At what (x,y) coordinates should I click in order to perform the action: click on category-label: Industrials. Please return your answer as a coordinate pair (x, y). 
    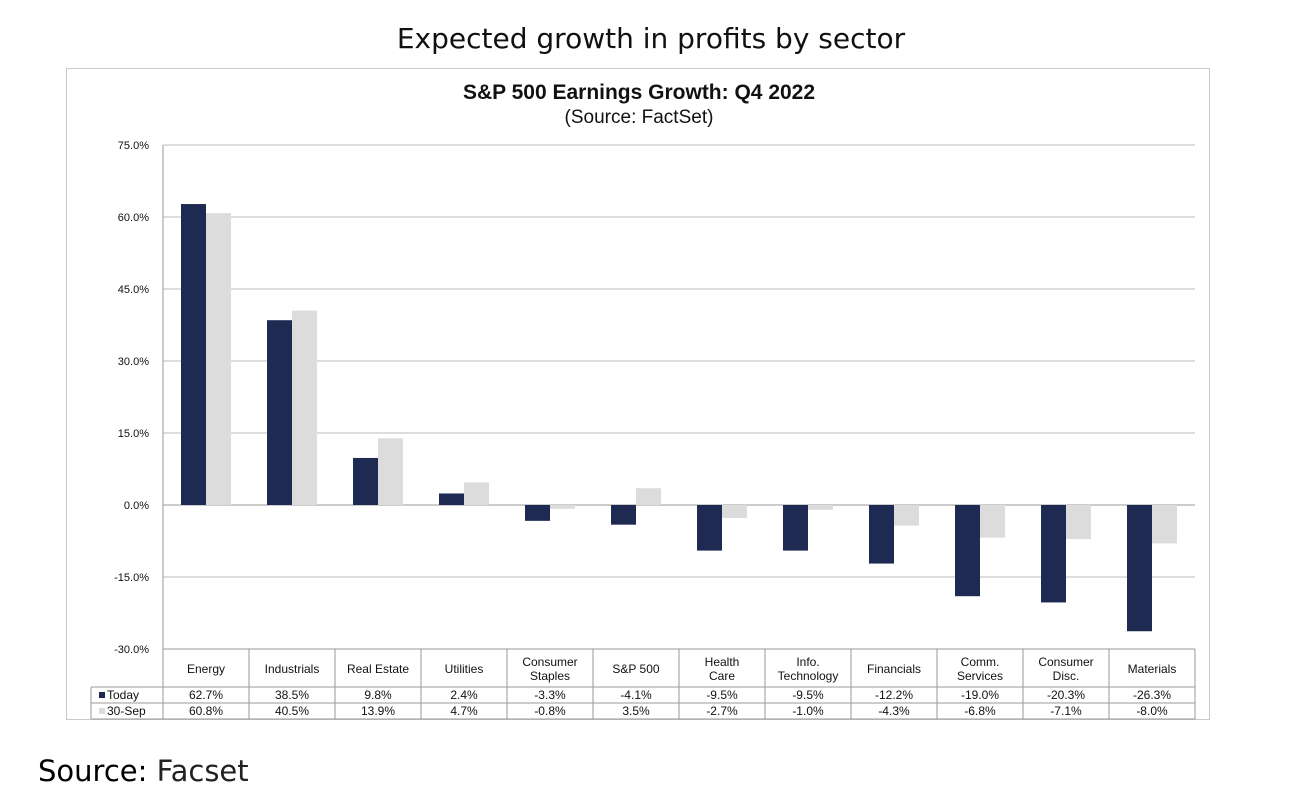
    Looking at the image, I should click on (292, 669).